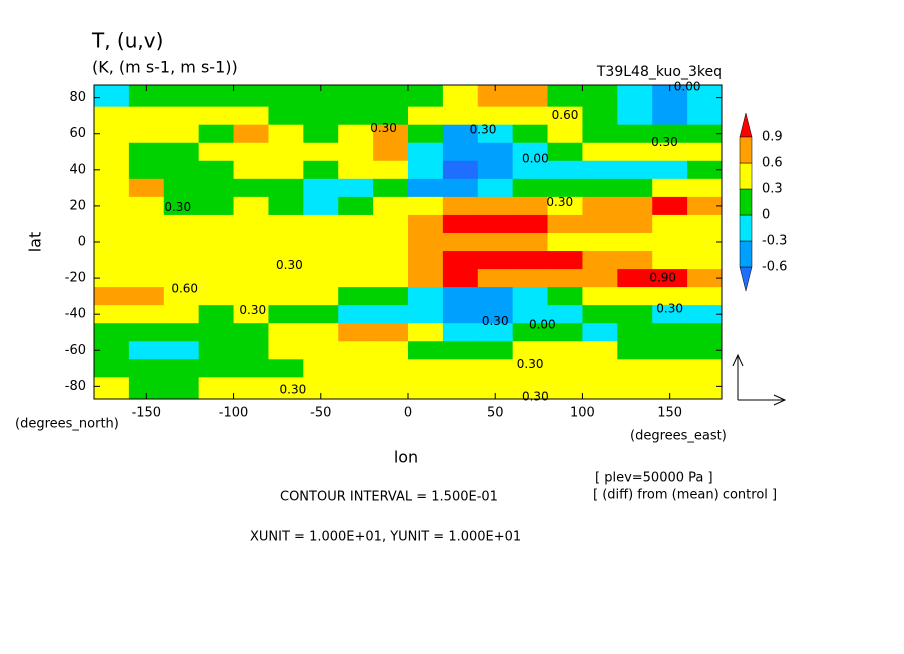 The image size is (904, 654). I want to click on colorbar-label: 0.3, so click(772, 189).